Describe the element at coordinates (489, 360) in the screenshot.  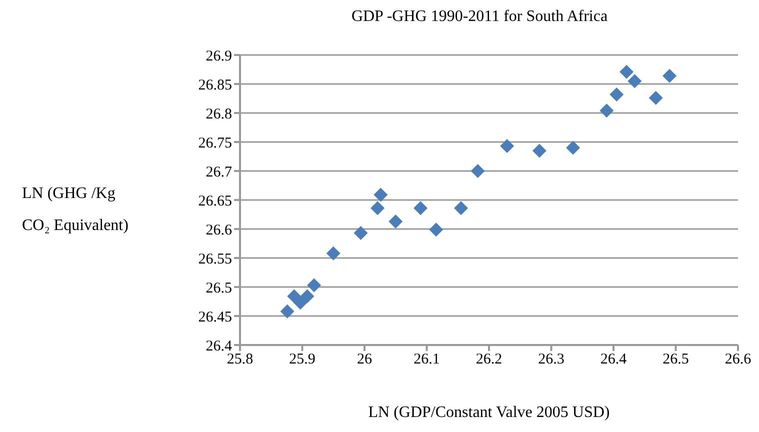
I see `x-tick-label: 26.2` at that location.